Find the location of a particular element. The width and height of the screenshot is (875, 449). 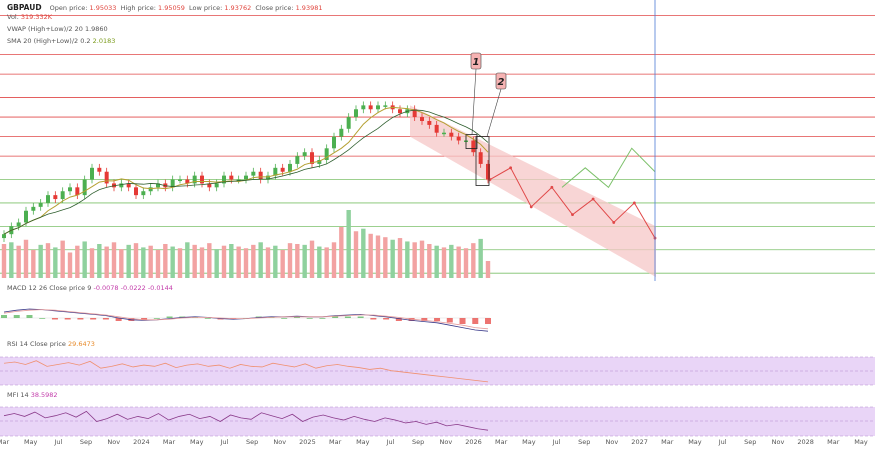

x-tick-label: 2026 is located at coordinates (473, 442).